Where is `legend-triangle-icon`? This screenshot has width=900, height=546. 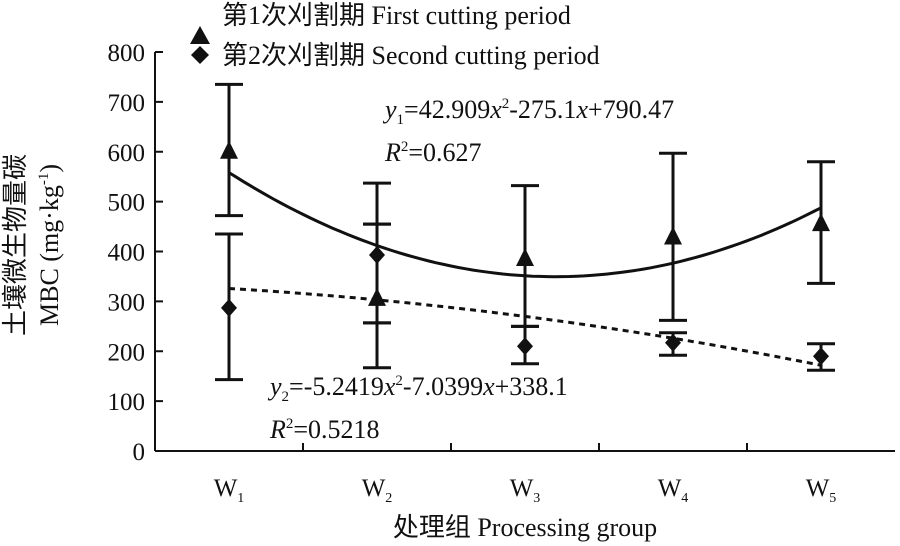 legend-triangle-icon is located at coordinates (200, 35).